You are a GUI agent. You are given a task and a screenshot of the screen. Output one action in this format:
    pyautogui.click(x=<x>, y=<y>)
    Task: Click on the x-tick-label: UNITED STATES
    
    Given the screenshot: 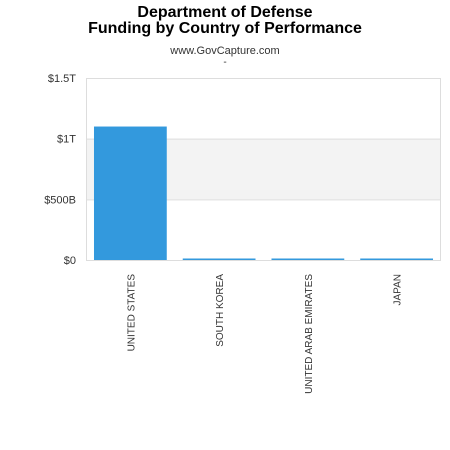 What is the action you would take?
    pyautogui.click(x=131, y=313)
    